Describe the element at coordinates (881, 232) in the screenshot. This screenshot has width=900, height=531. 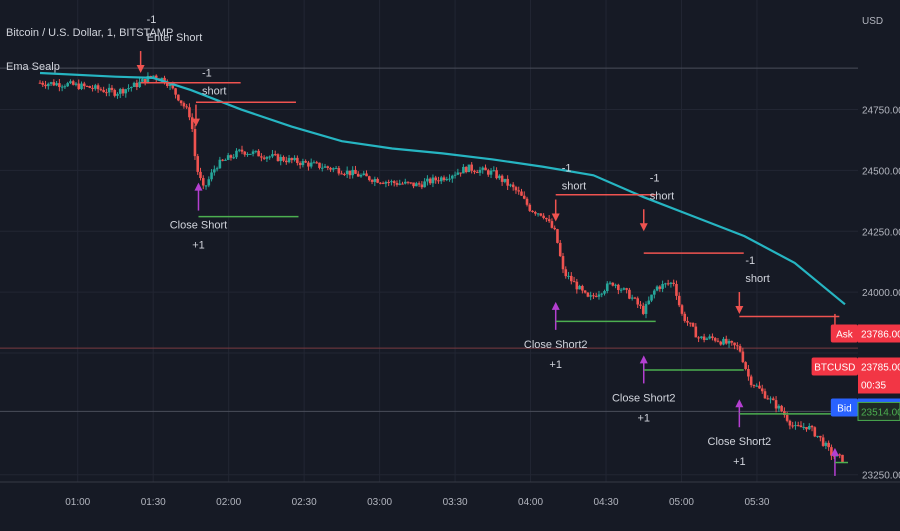
I see `price-tick-label: 24250.00` at that location.